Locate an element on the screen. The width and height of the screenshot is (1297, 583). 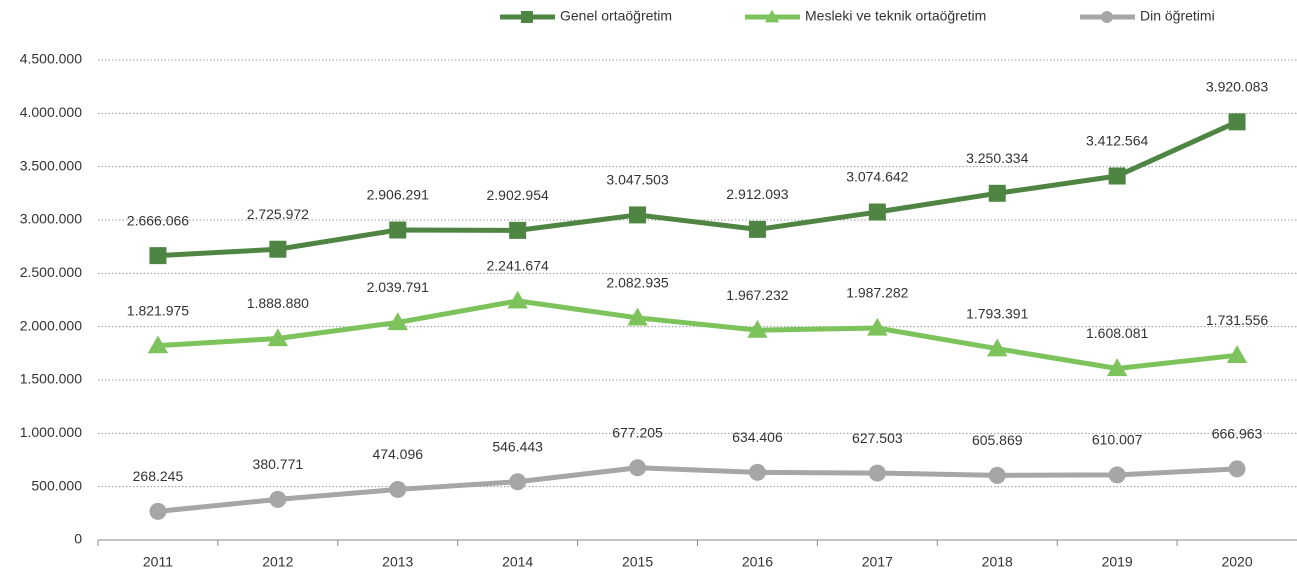
value-label: 666.963 is located at coordinates (1237, 434).